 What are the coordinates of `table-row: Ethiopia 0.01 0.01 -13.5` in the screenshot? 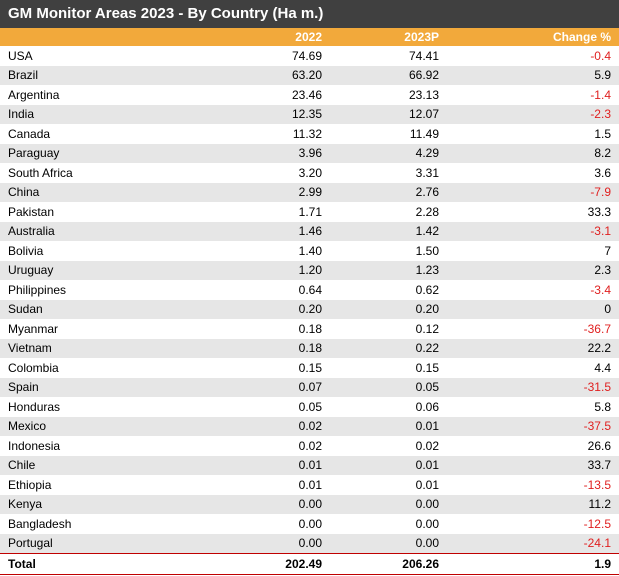 It's located at (309, 485).